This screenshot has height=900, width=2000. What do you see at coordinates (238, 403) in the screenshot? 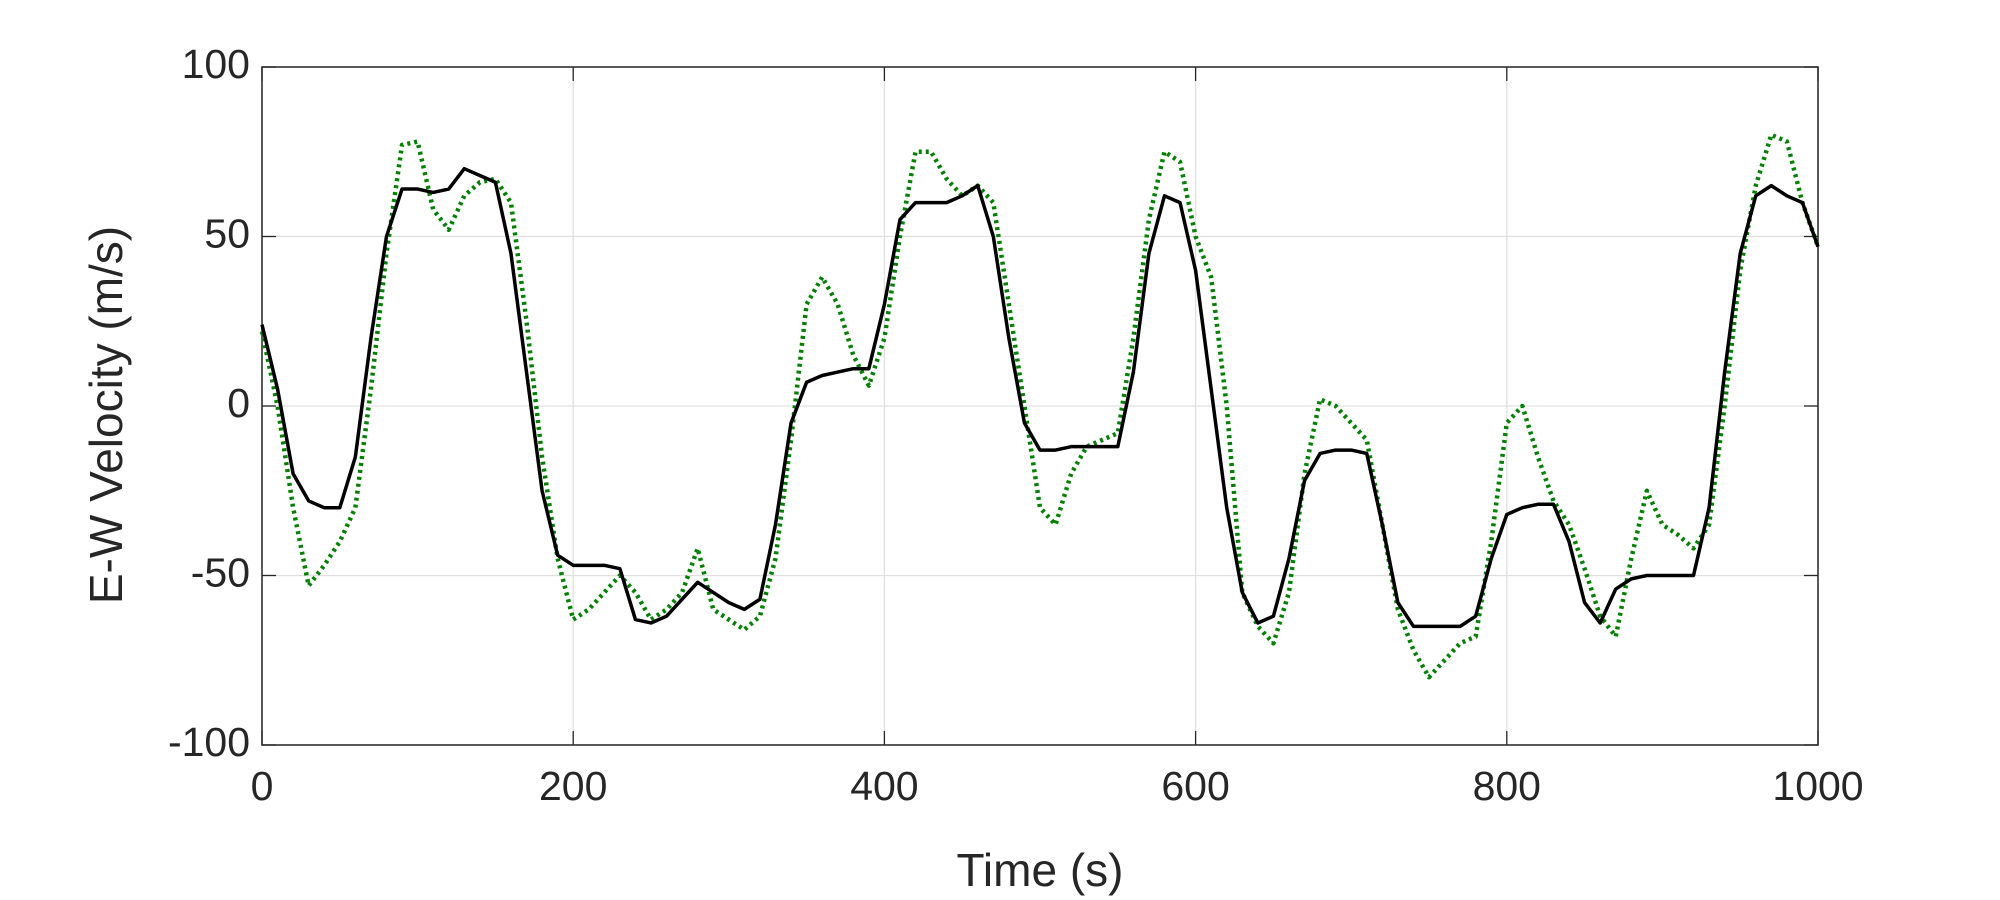
I see `y-tick-label: 0` at bounding box center [238, 403].